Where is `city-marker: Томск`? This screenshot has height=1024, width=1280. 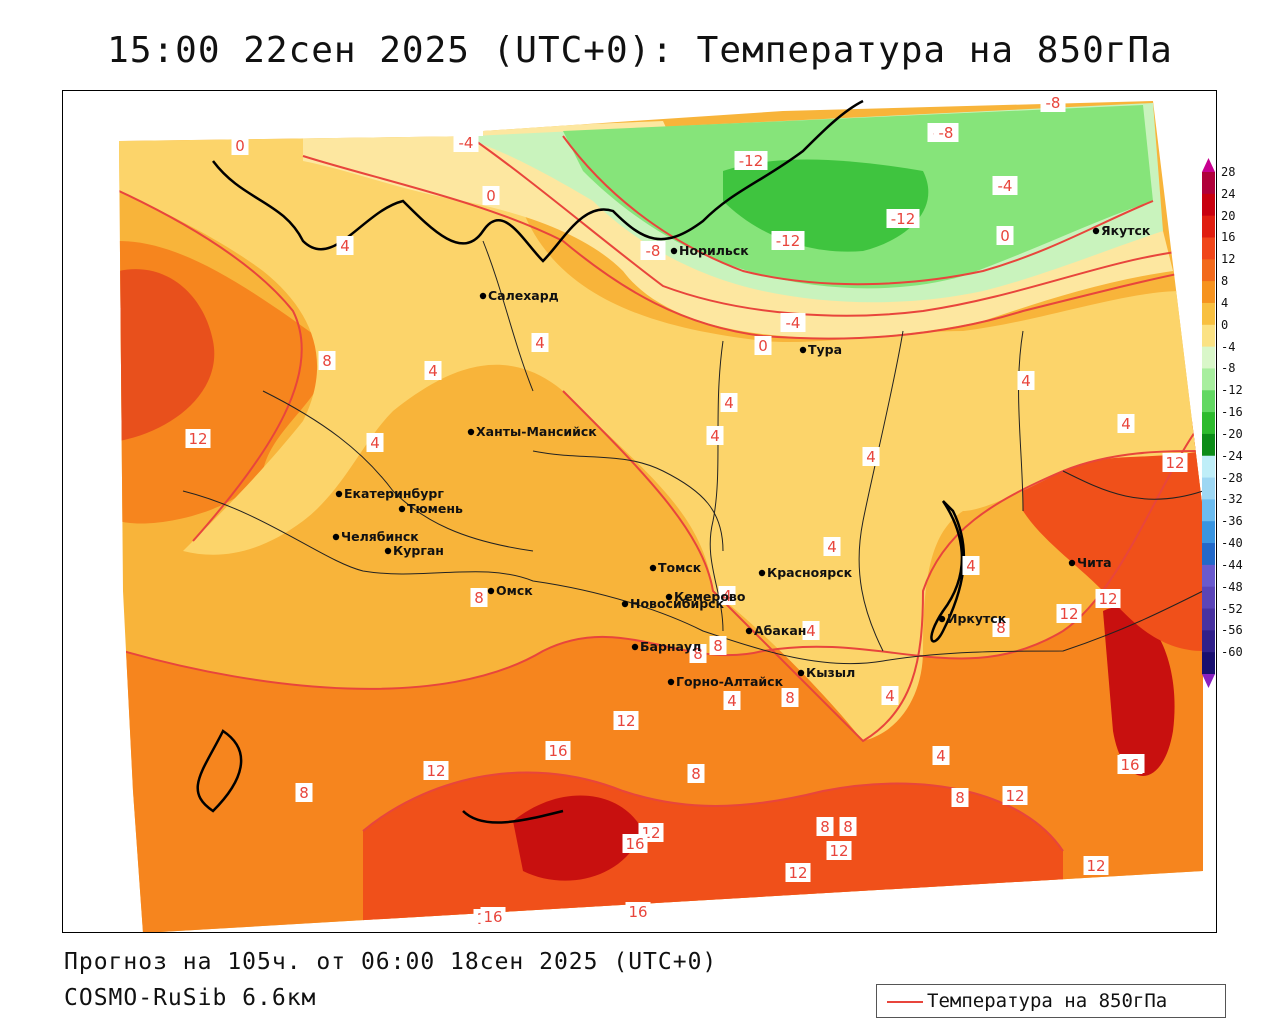
city-marker: Томск is located at coordinates (675, 567).